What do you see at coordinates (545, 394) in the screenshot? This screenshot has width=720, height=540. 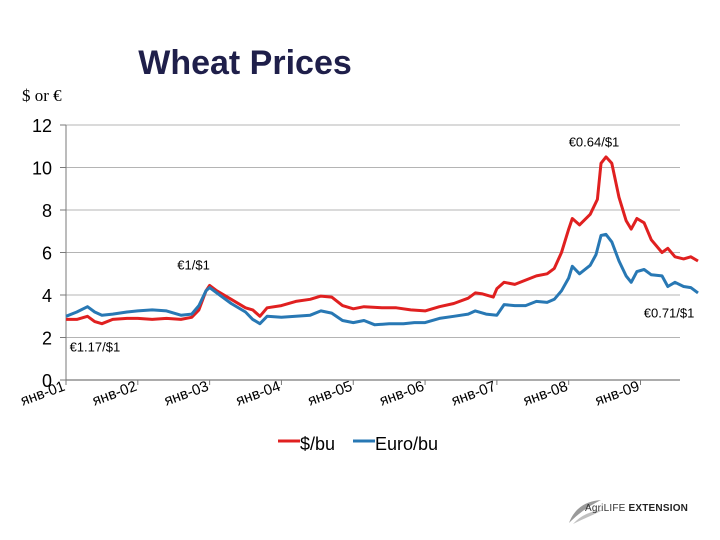 I see `x-tick-label: янв-08` at bounding box center [545, 394].